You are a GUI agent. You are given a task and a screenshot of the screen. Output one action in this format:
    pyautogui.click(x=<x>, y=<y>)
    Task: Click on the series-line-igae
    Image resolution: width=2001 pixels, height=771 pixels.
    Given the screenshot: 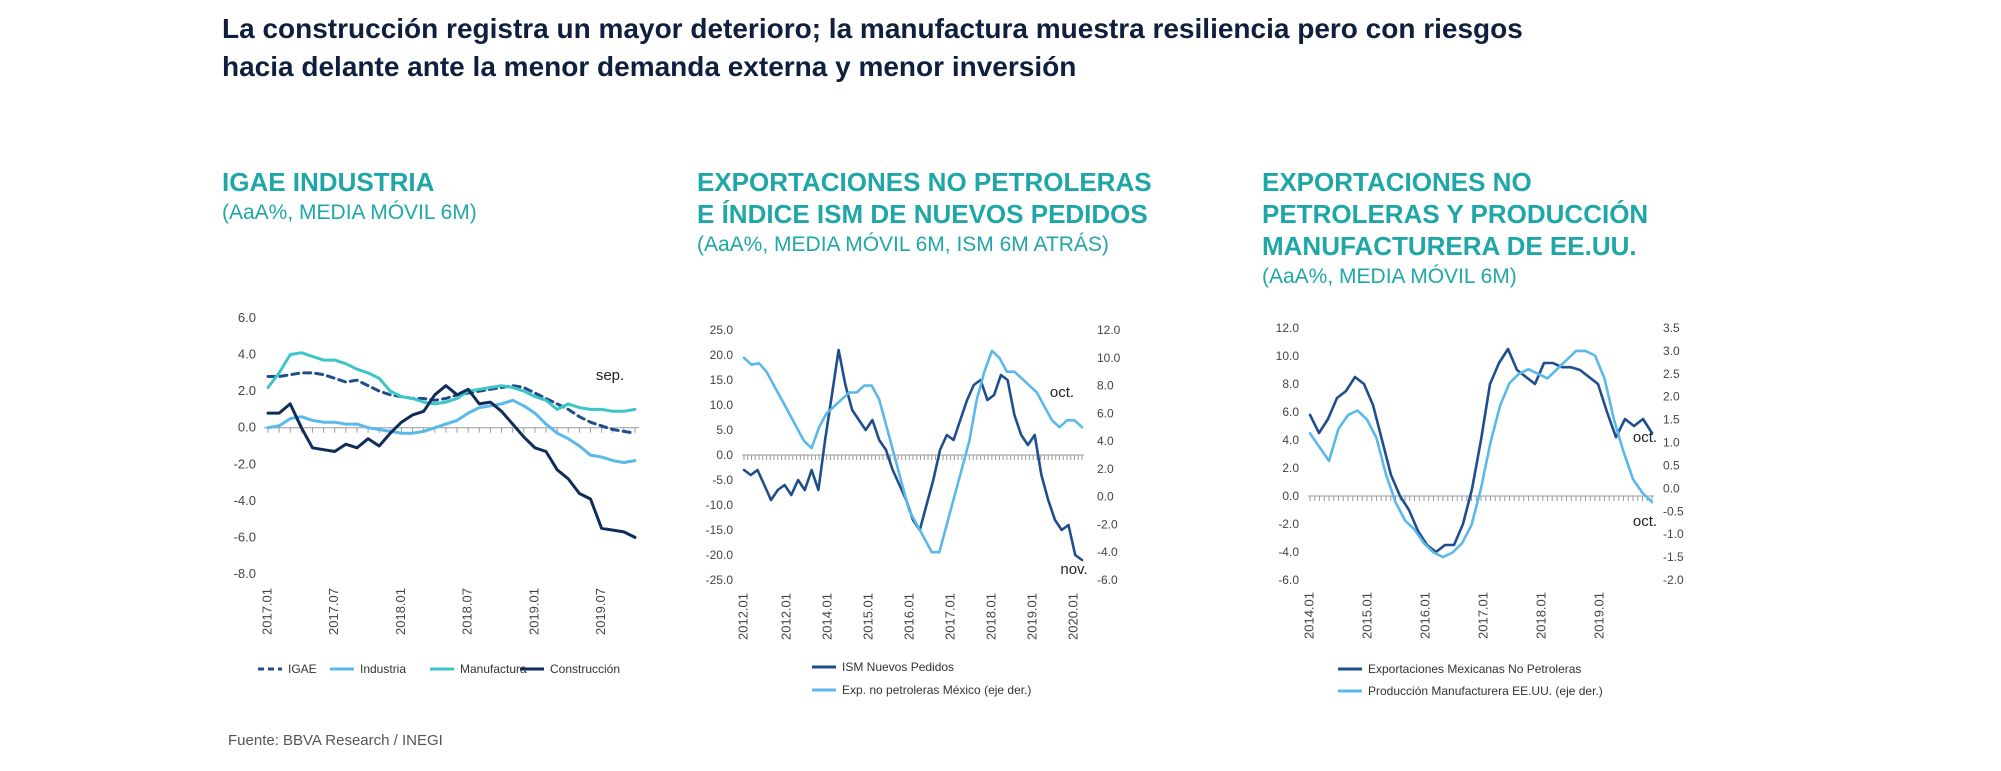 What is the action you would take?
    pyautogui.click(x=451, y=403)
    